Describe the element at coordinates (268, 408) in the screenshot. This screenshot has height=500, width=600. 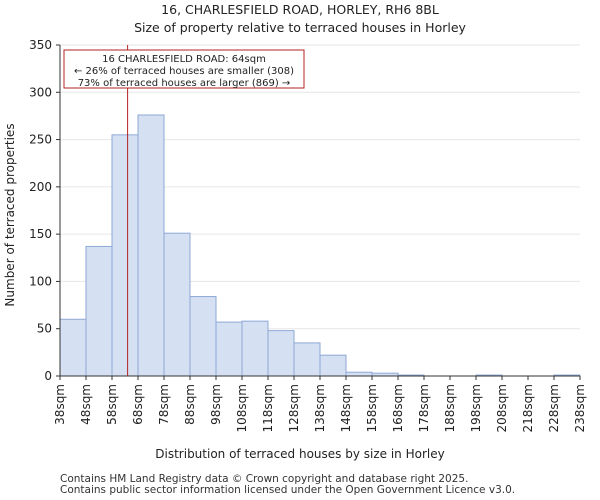
I see `x-tick-label: 118sqm` at that location.